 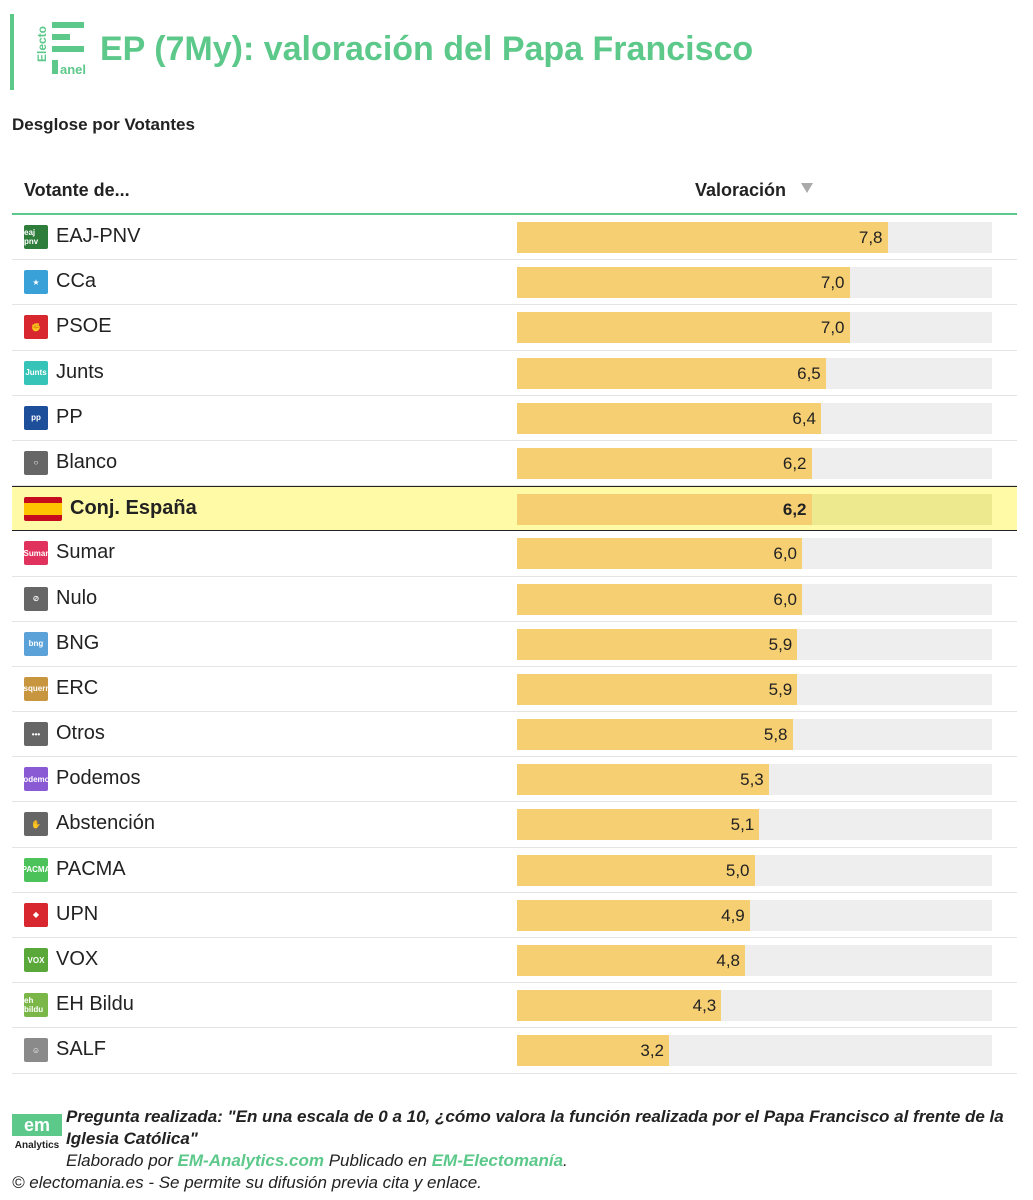 What do you see at coordinates (754, 1006) in the screenshot?
I see `bar-track: 4,3` at bounding box center [754, 1006].